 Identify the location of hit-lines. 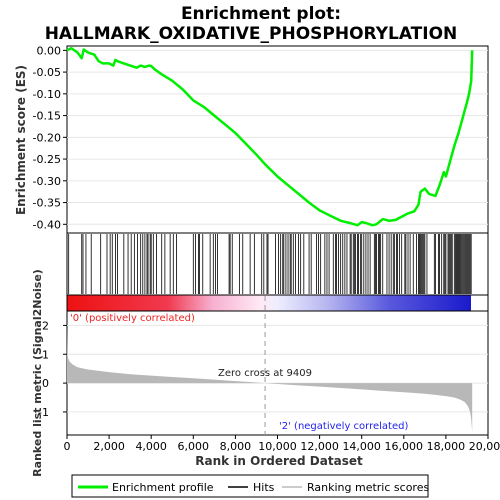
(270, 264).